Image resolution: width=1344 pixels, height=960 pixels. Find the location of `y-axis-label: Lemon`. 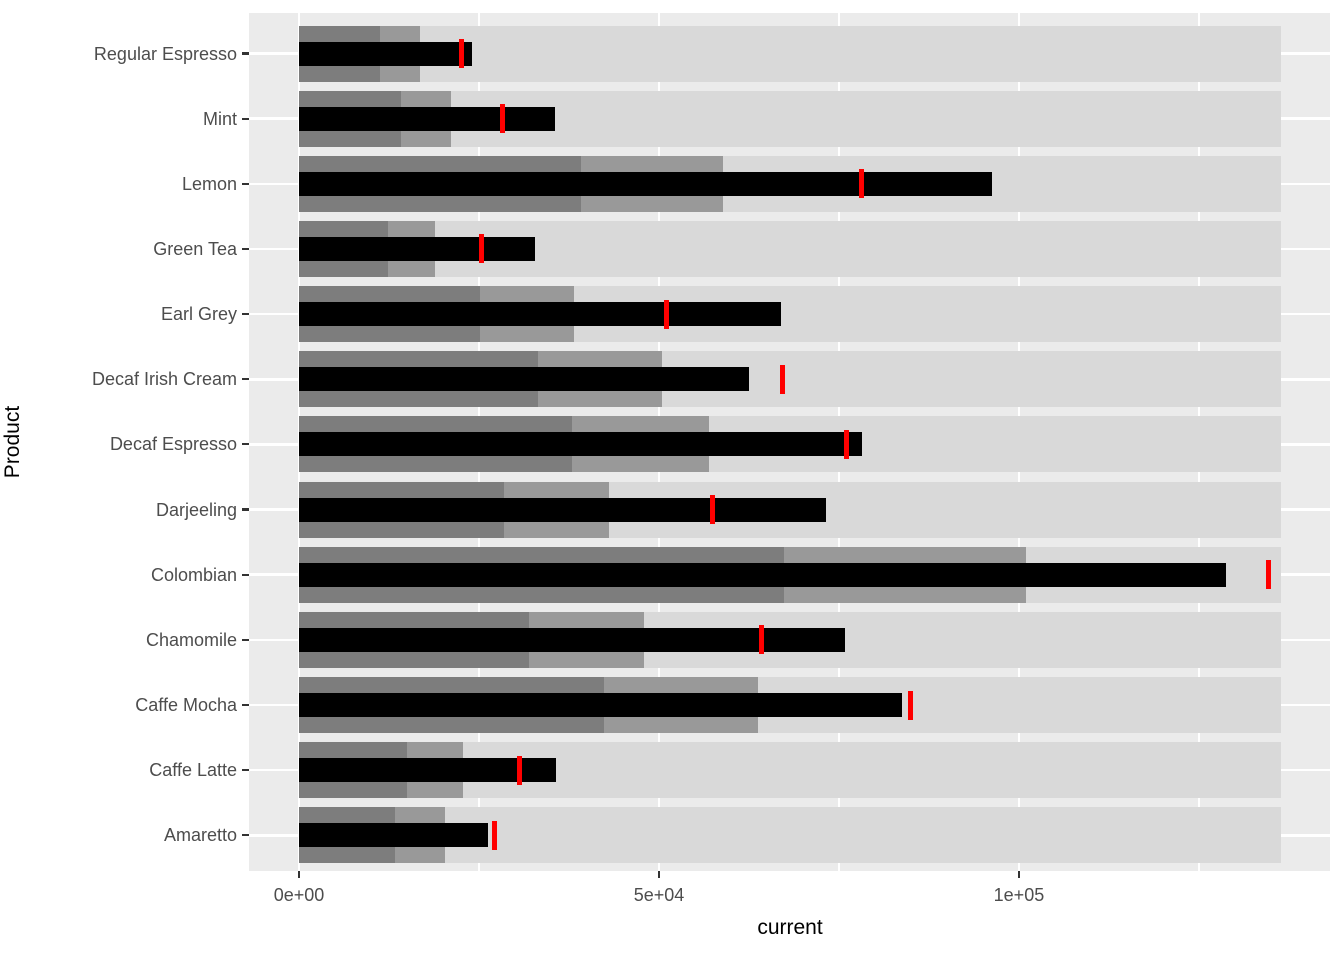

y-axis-label: Lemon is located at coordinates (209, 183).